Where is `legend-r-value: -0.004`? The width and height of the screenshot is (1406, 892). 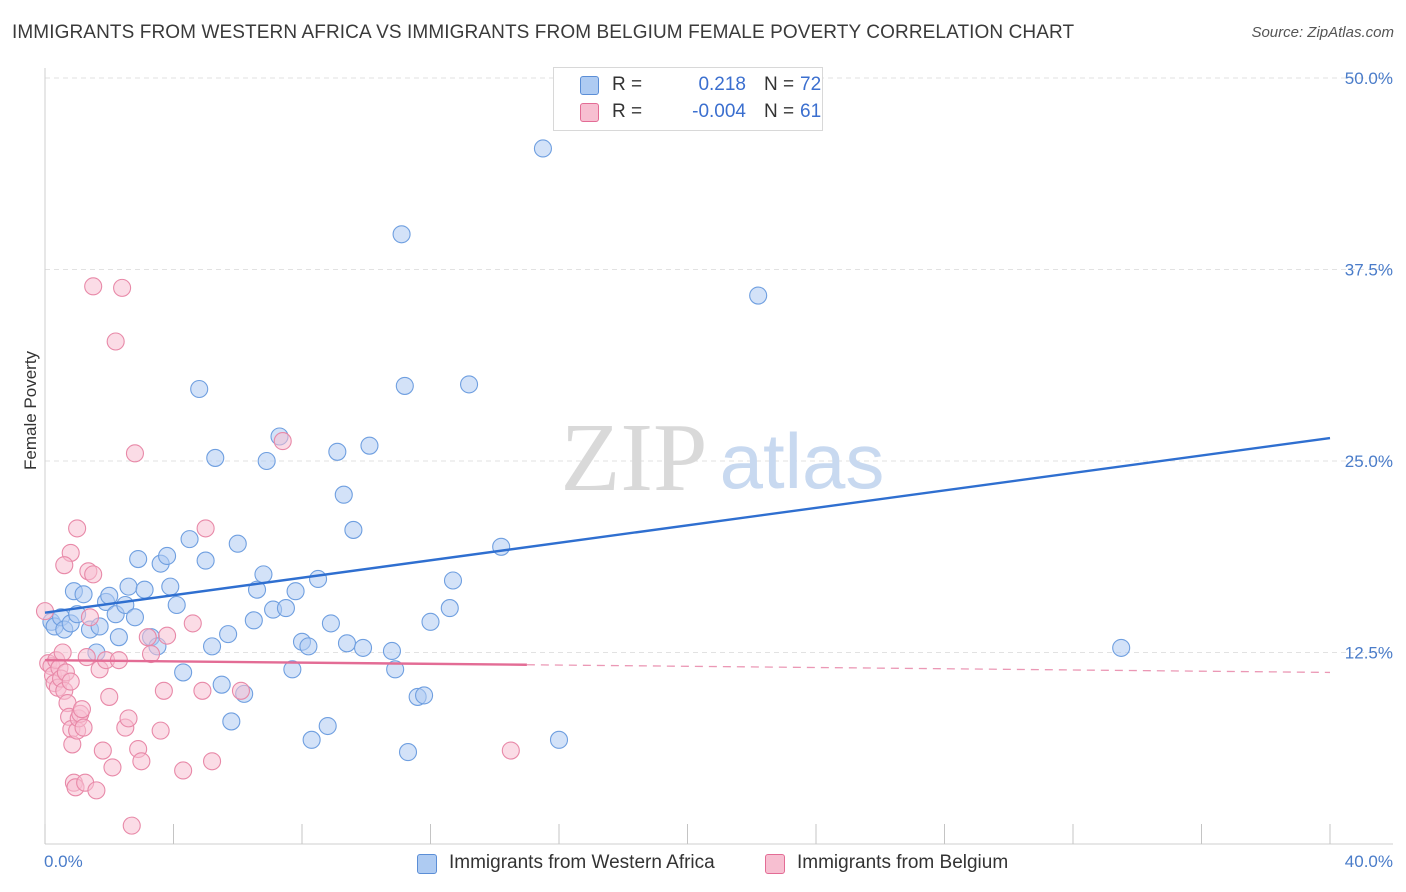 legend-r-value: -0.004 is located at coordinates (719, 111).